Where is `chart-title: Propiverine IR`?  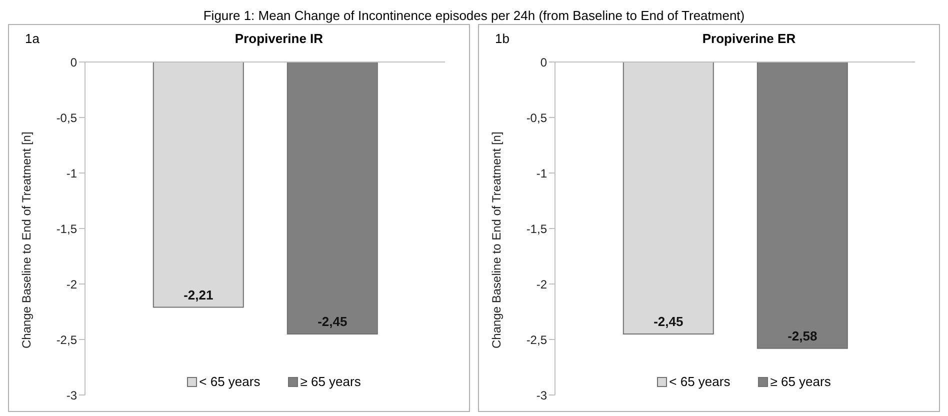
chart-title: Propiverine IR is located at coordinates (279, 38).